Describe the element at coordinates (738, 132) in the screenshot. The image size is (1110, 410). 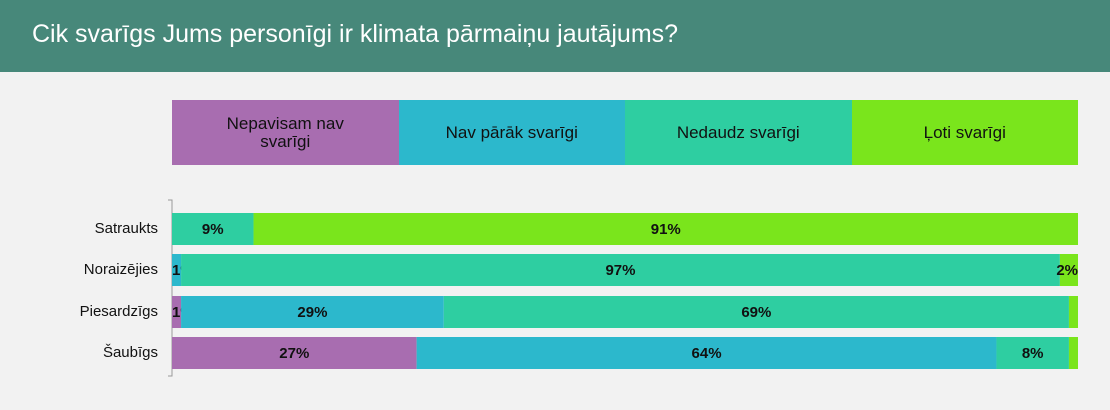
I see `legend-item: Nedaudz svarīgi` at that location.